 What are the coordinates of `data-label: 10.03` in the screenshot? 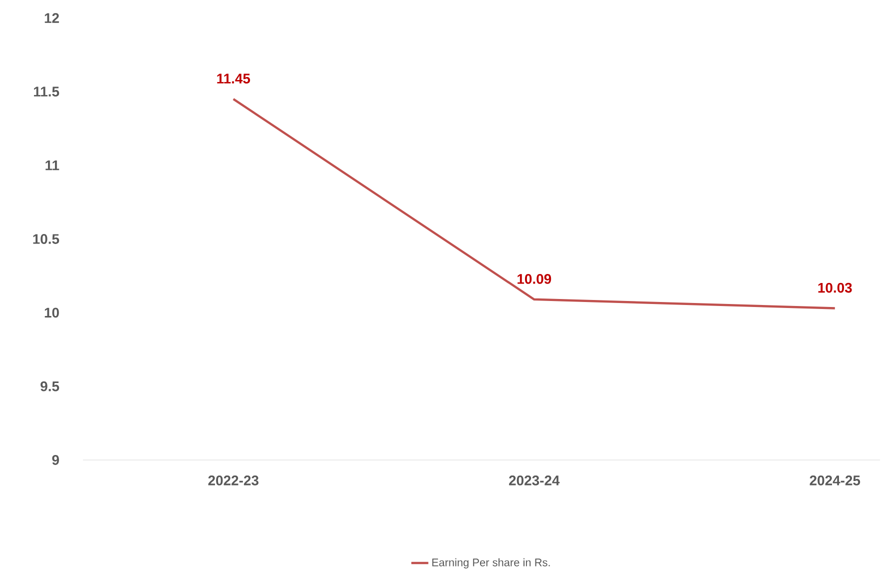 It's located at (835, 287).